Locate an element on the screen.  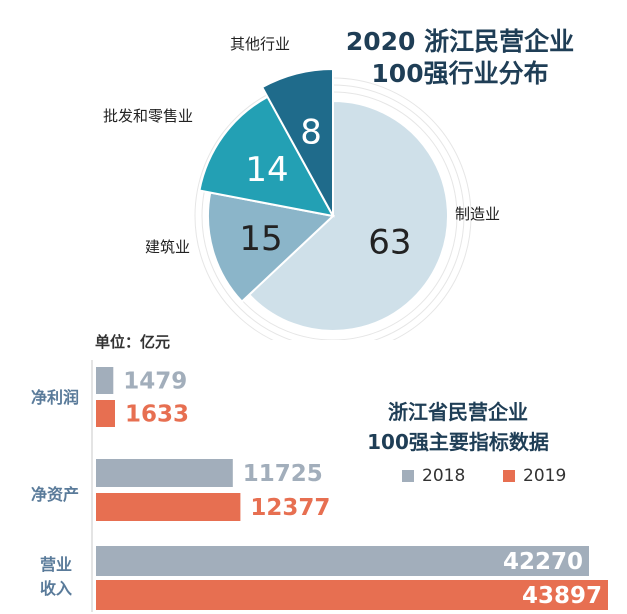
pie-slice-wholesale-retail is located at coordinates (266, 156).